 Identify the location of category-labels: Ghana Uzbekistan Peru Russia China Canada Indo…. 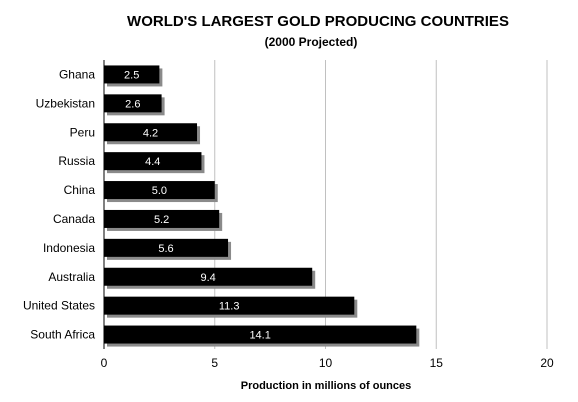
(59, 204).